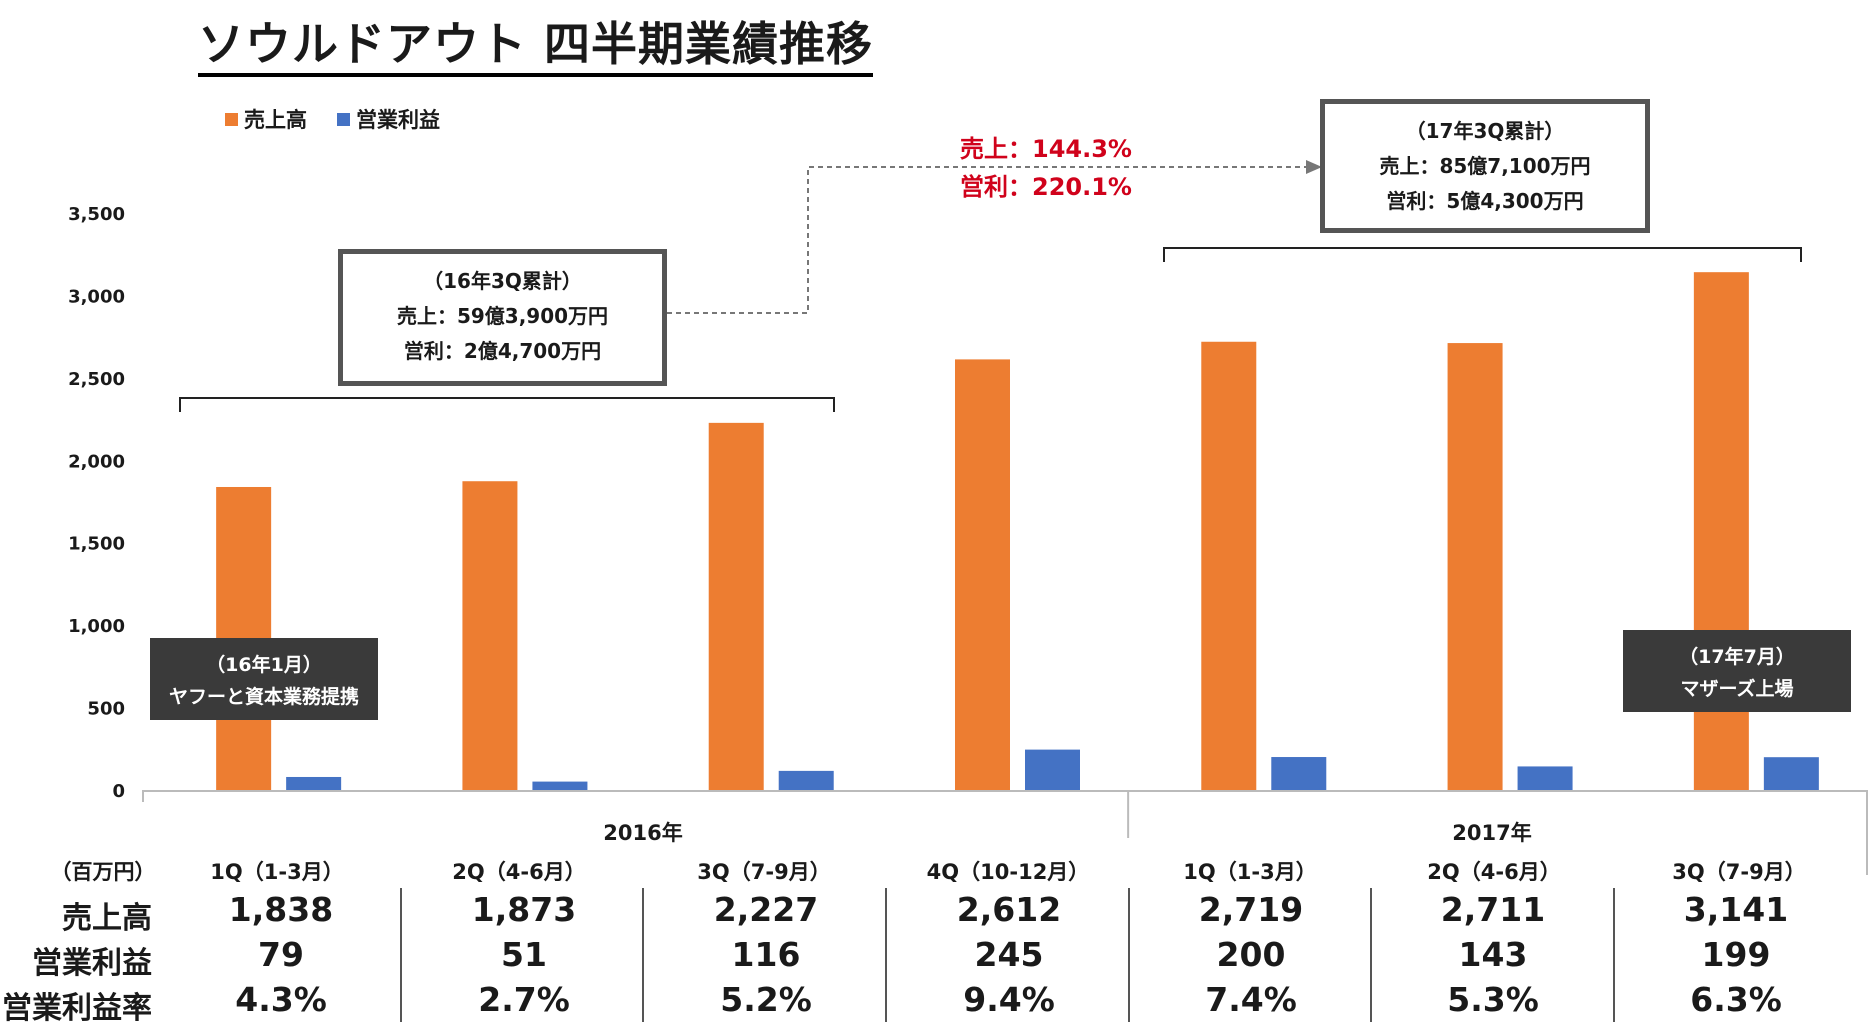 This screenshot has width=1872, height=1027. Describe the element at coordinates (524, 954) in the screenshot. I see `table-cell-op: 51` at that location.